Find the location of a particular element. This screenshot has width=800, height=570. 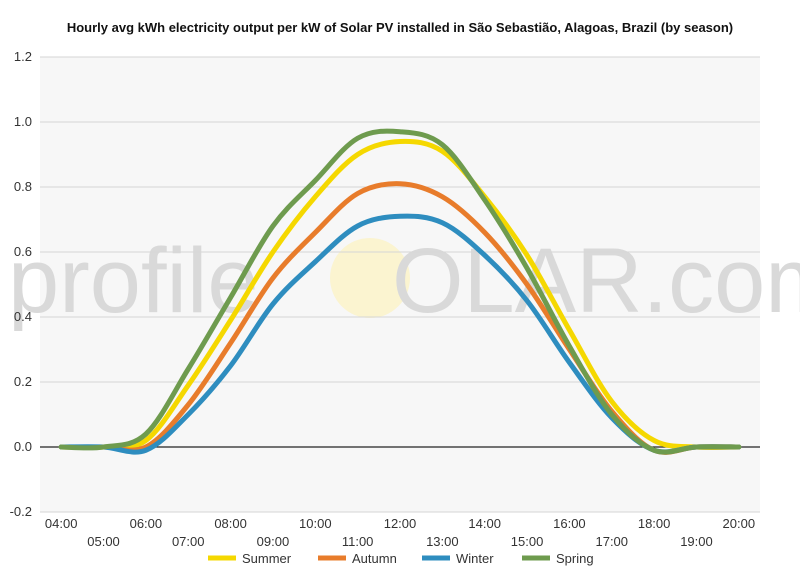

x-tick-label: 19:00 is located at coordinates (696, 541).